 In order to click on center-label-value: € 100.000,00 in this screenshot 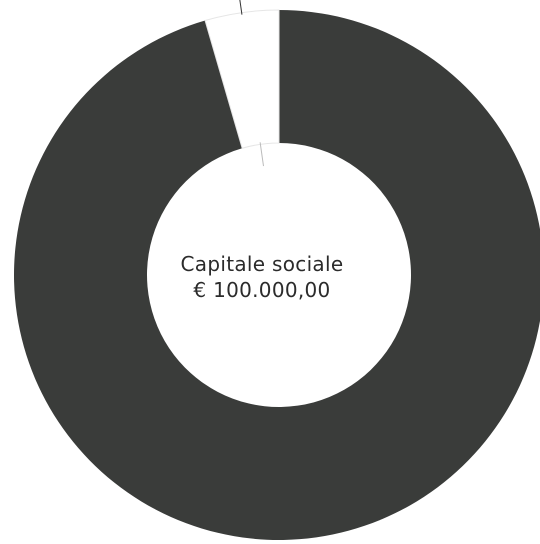, I will do `click(262, 290)`.